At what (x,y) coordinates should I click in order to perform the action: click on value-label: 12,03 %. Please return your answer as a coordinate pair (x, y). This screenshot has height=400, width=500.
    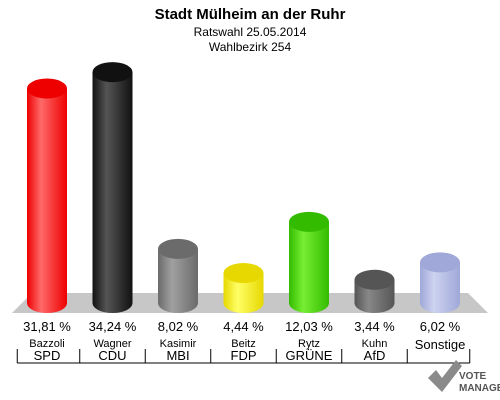
    Looking at the image, I should click on (309, 326).